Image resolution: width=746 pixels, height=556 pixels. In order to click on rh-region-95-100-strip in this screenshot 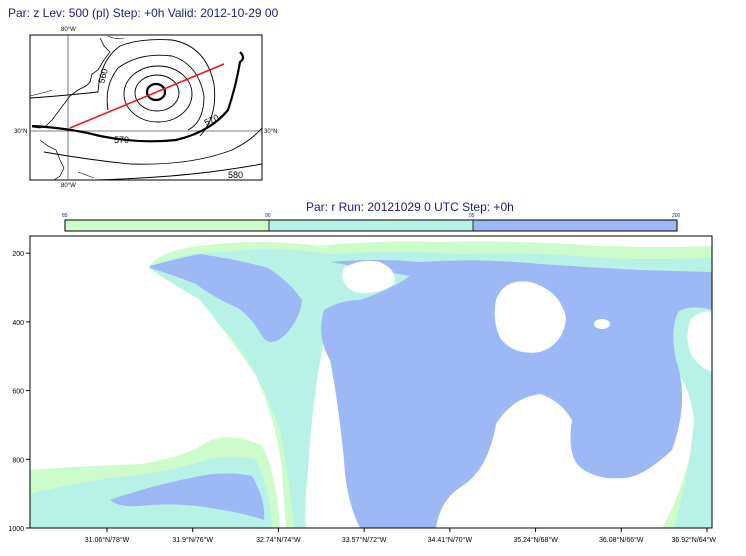, I will do `click(364, 416)`.